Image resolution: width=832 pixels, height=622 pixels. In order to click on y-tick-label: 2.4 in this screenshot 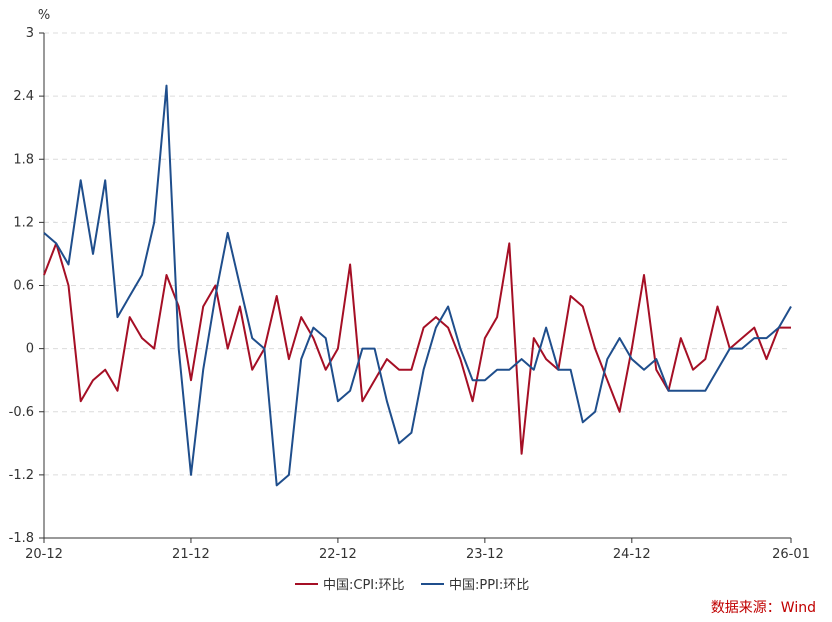, I will do `click(23, 96)`.